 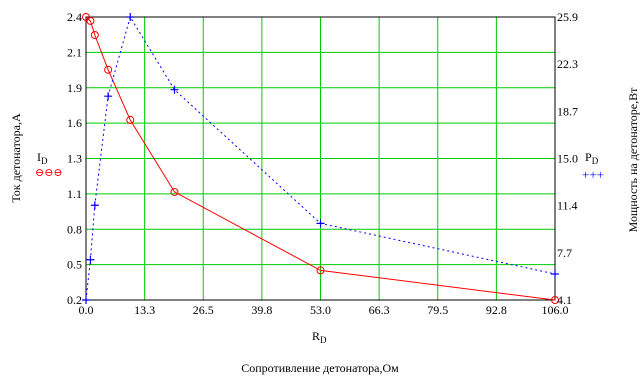 What do you see at coordinates (595, 161) in the screenshot?
I see `legend-right-sub: D` at bounding box center [595, 161].